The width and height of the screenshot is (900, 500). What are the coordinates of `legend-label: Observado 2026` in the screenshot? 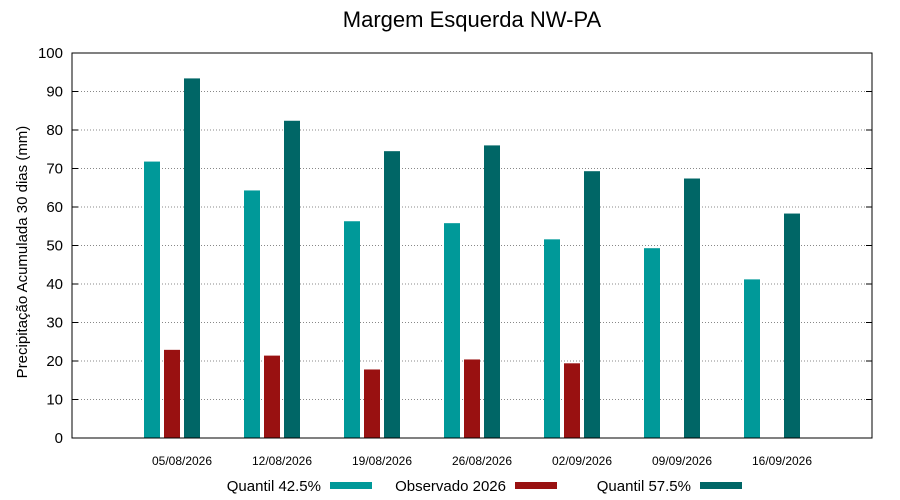 It's located at (450, 486).